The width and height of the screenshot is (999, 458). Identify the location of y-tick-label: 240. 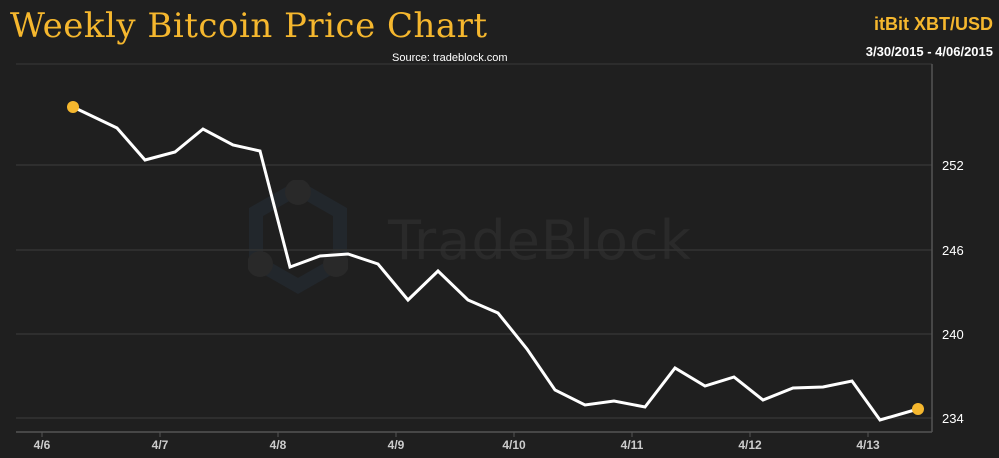
(953, 334).